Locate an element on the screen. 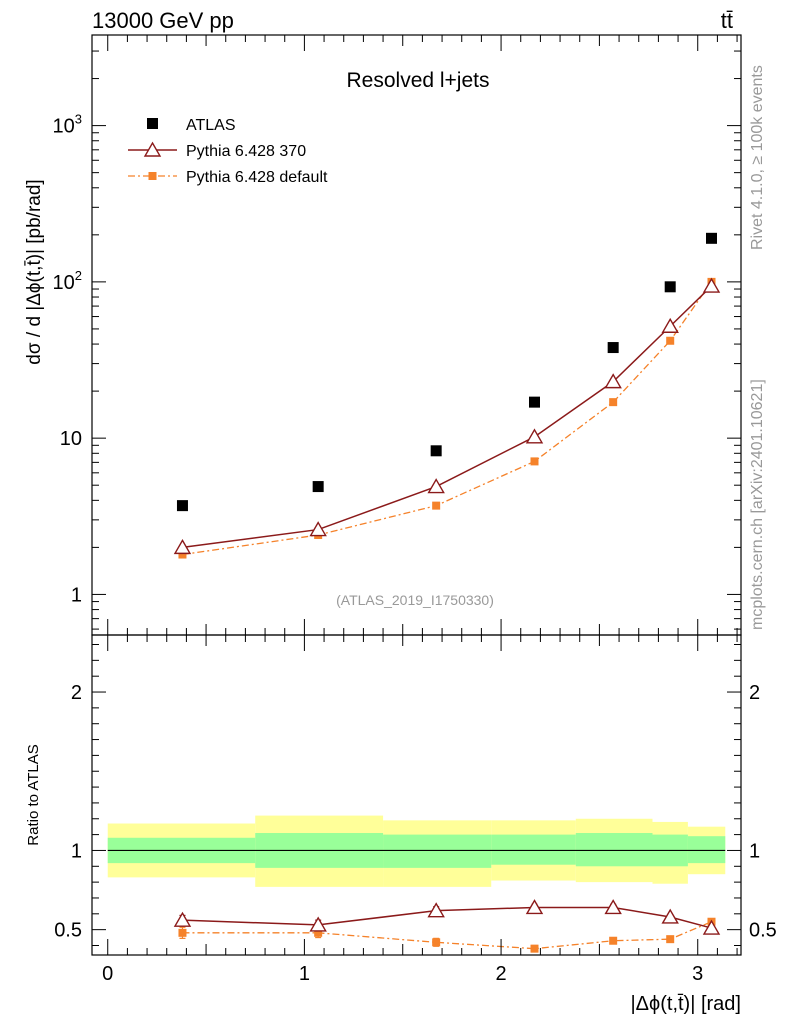 This screenshot has height=1024, width=786. main-y-tick-label: 10 is located at coordinates (71, 439).